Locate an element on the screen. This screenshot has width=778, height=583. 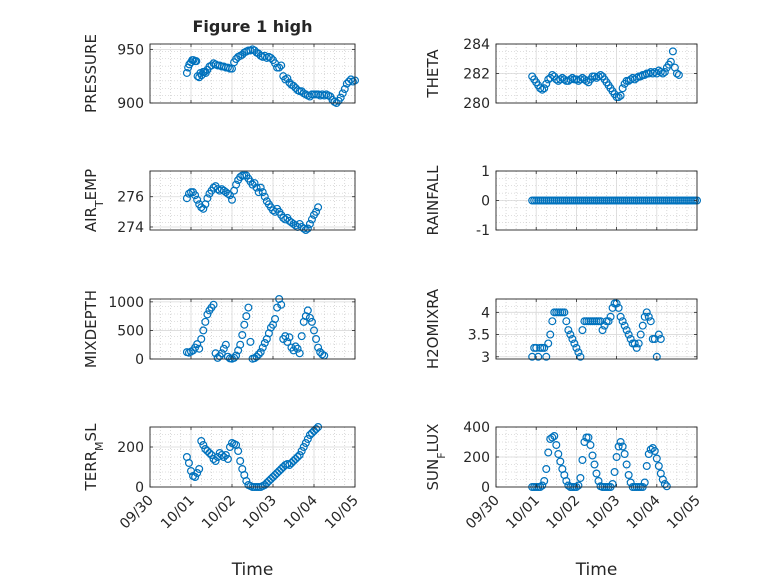
subplot-h2omixra: 3 3.5 4 H2OMIXRA is located at coordinates (561, 328).